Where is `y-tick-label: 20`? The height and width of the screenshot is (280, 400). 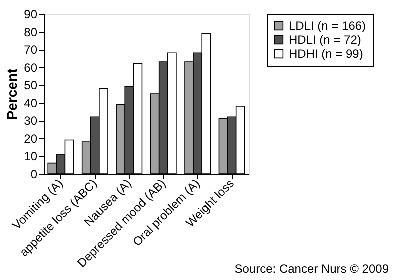 y-tick-label: 20 is located at coordinates (31, 139).